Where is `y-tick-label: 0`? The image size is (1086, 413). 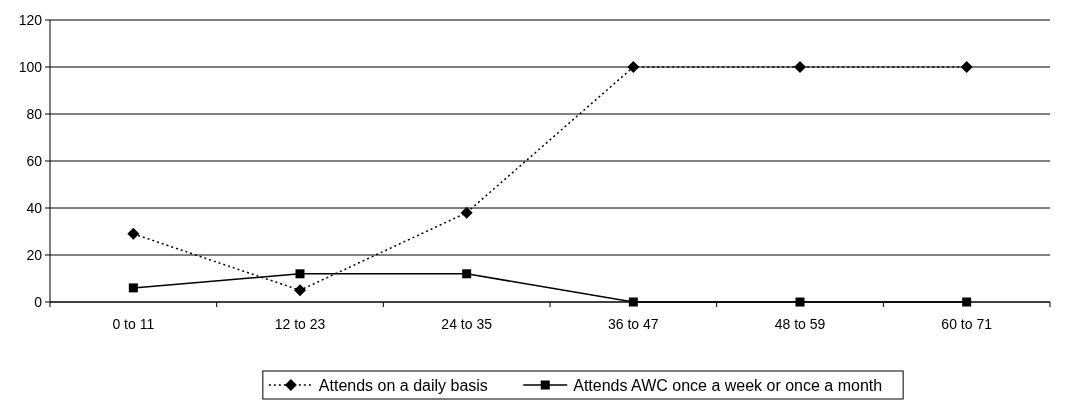
y-tick-label: 0 is located at coordinates (38, 301).